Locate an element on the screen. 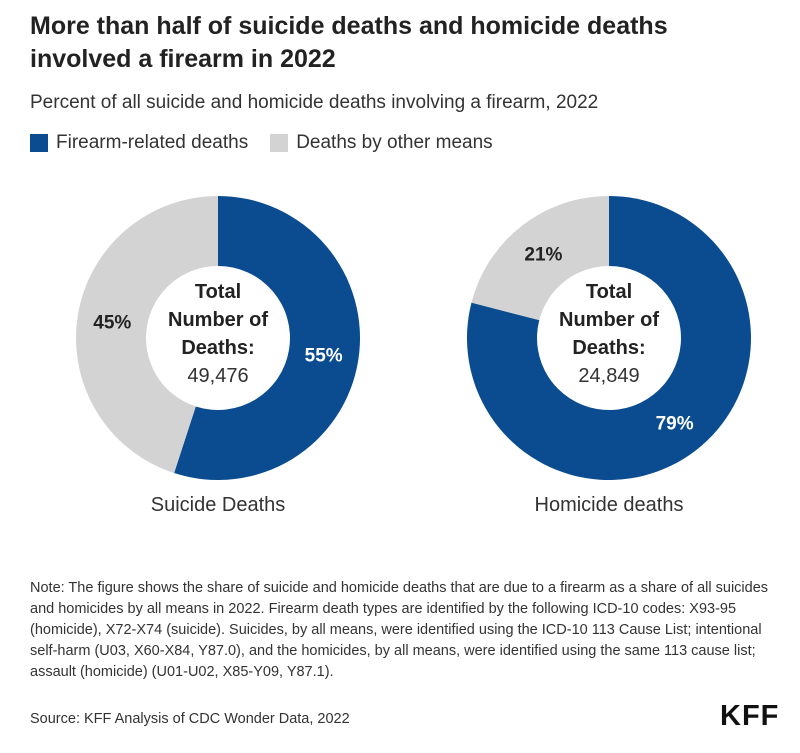  center-line-suicide-deaths-2: Number of is located at coordinates (218, 320).